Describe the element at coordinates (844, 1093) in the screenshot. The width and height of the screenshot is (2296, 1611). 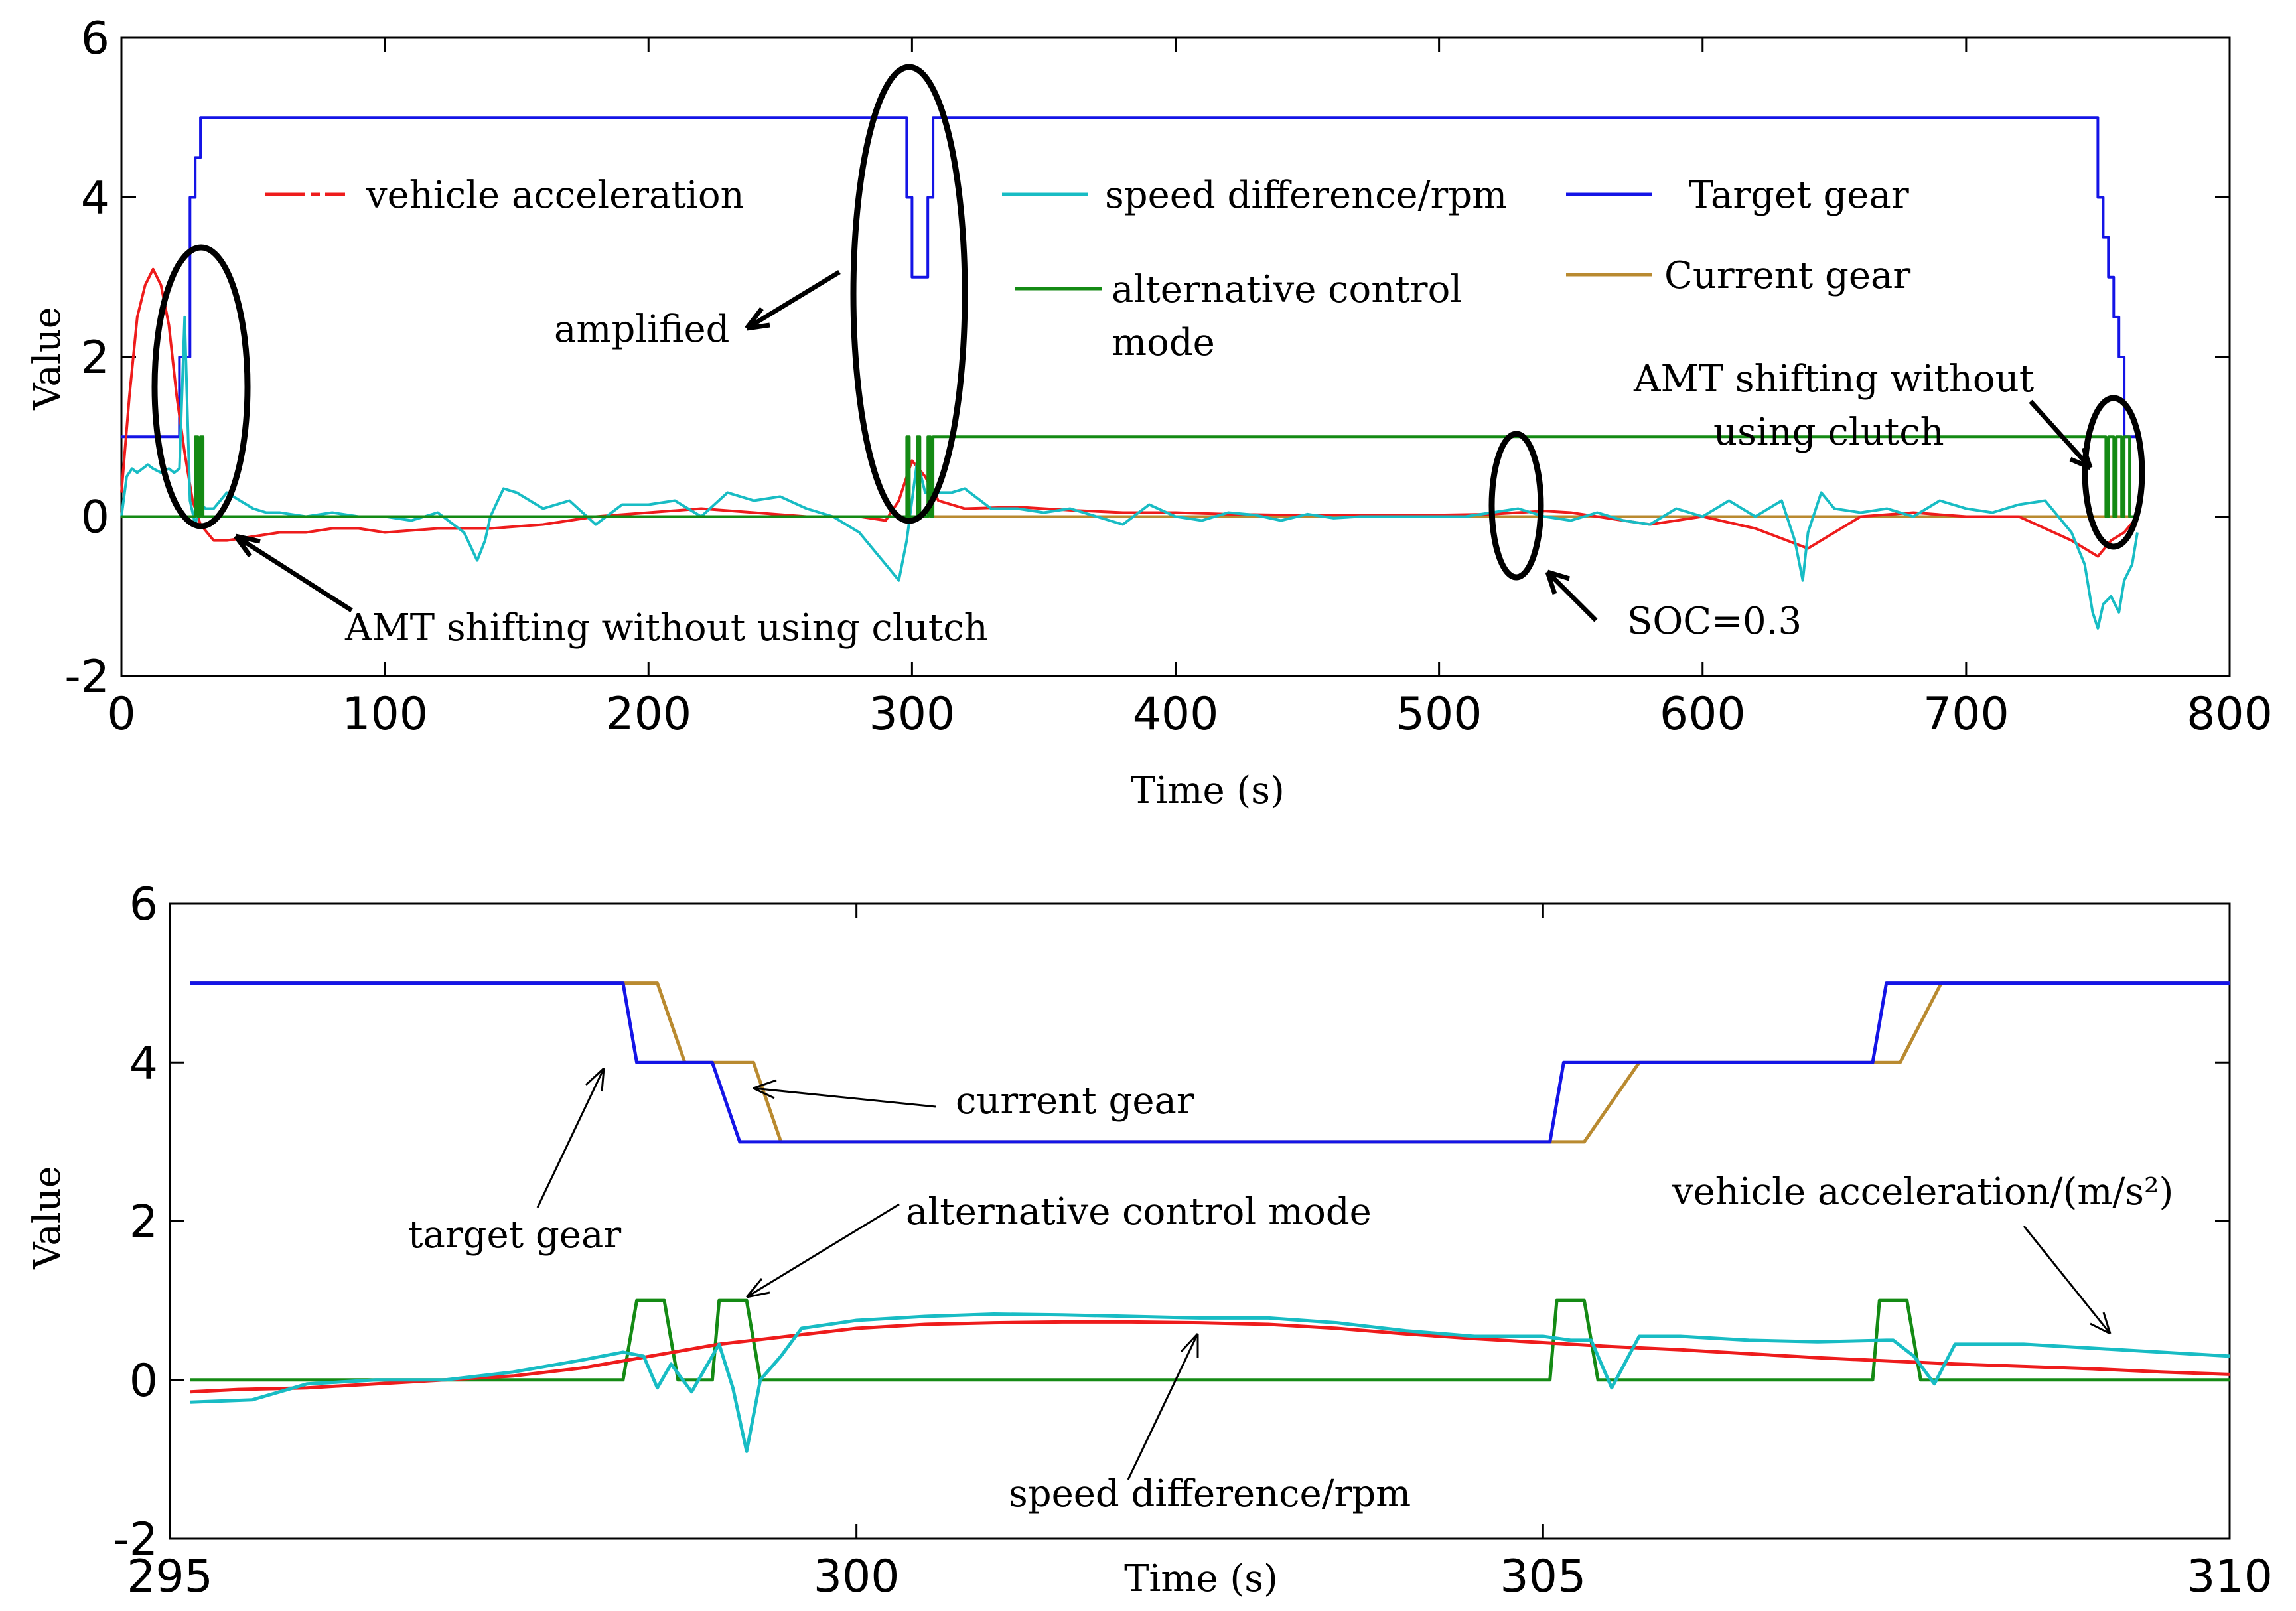
I see `arrow-current-gear` at that location.